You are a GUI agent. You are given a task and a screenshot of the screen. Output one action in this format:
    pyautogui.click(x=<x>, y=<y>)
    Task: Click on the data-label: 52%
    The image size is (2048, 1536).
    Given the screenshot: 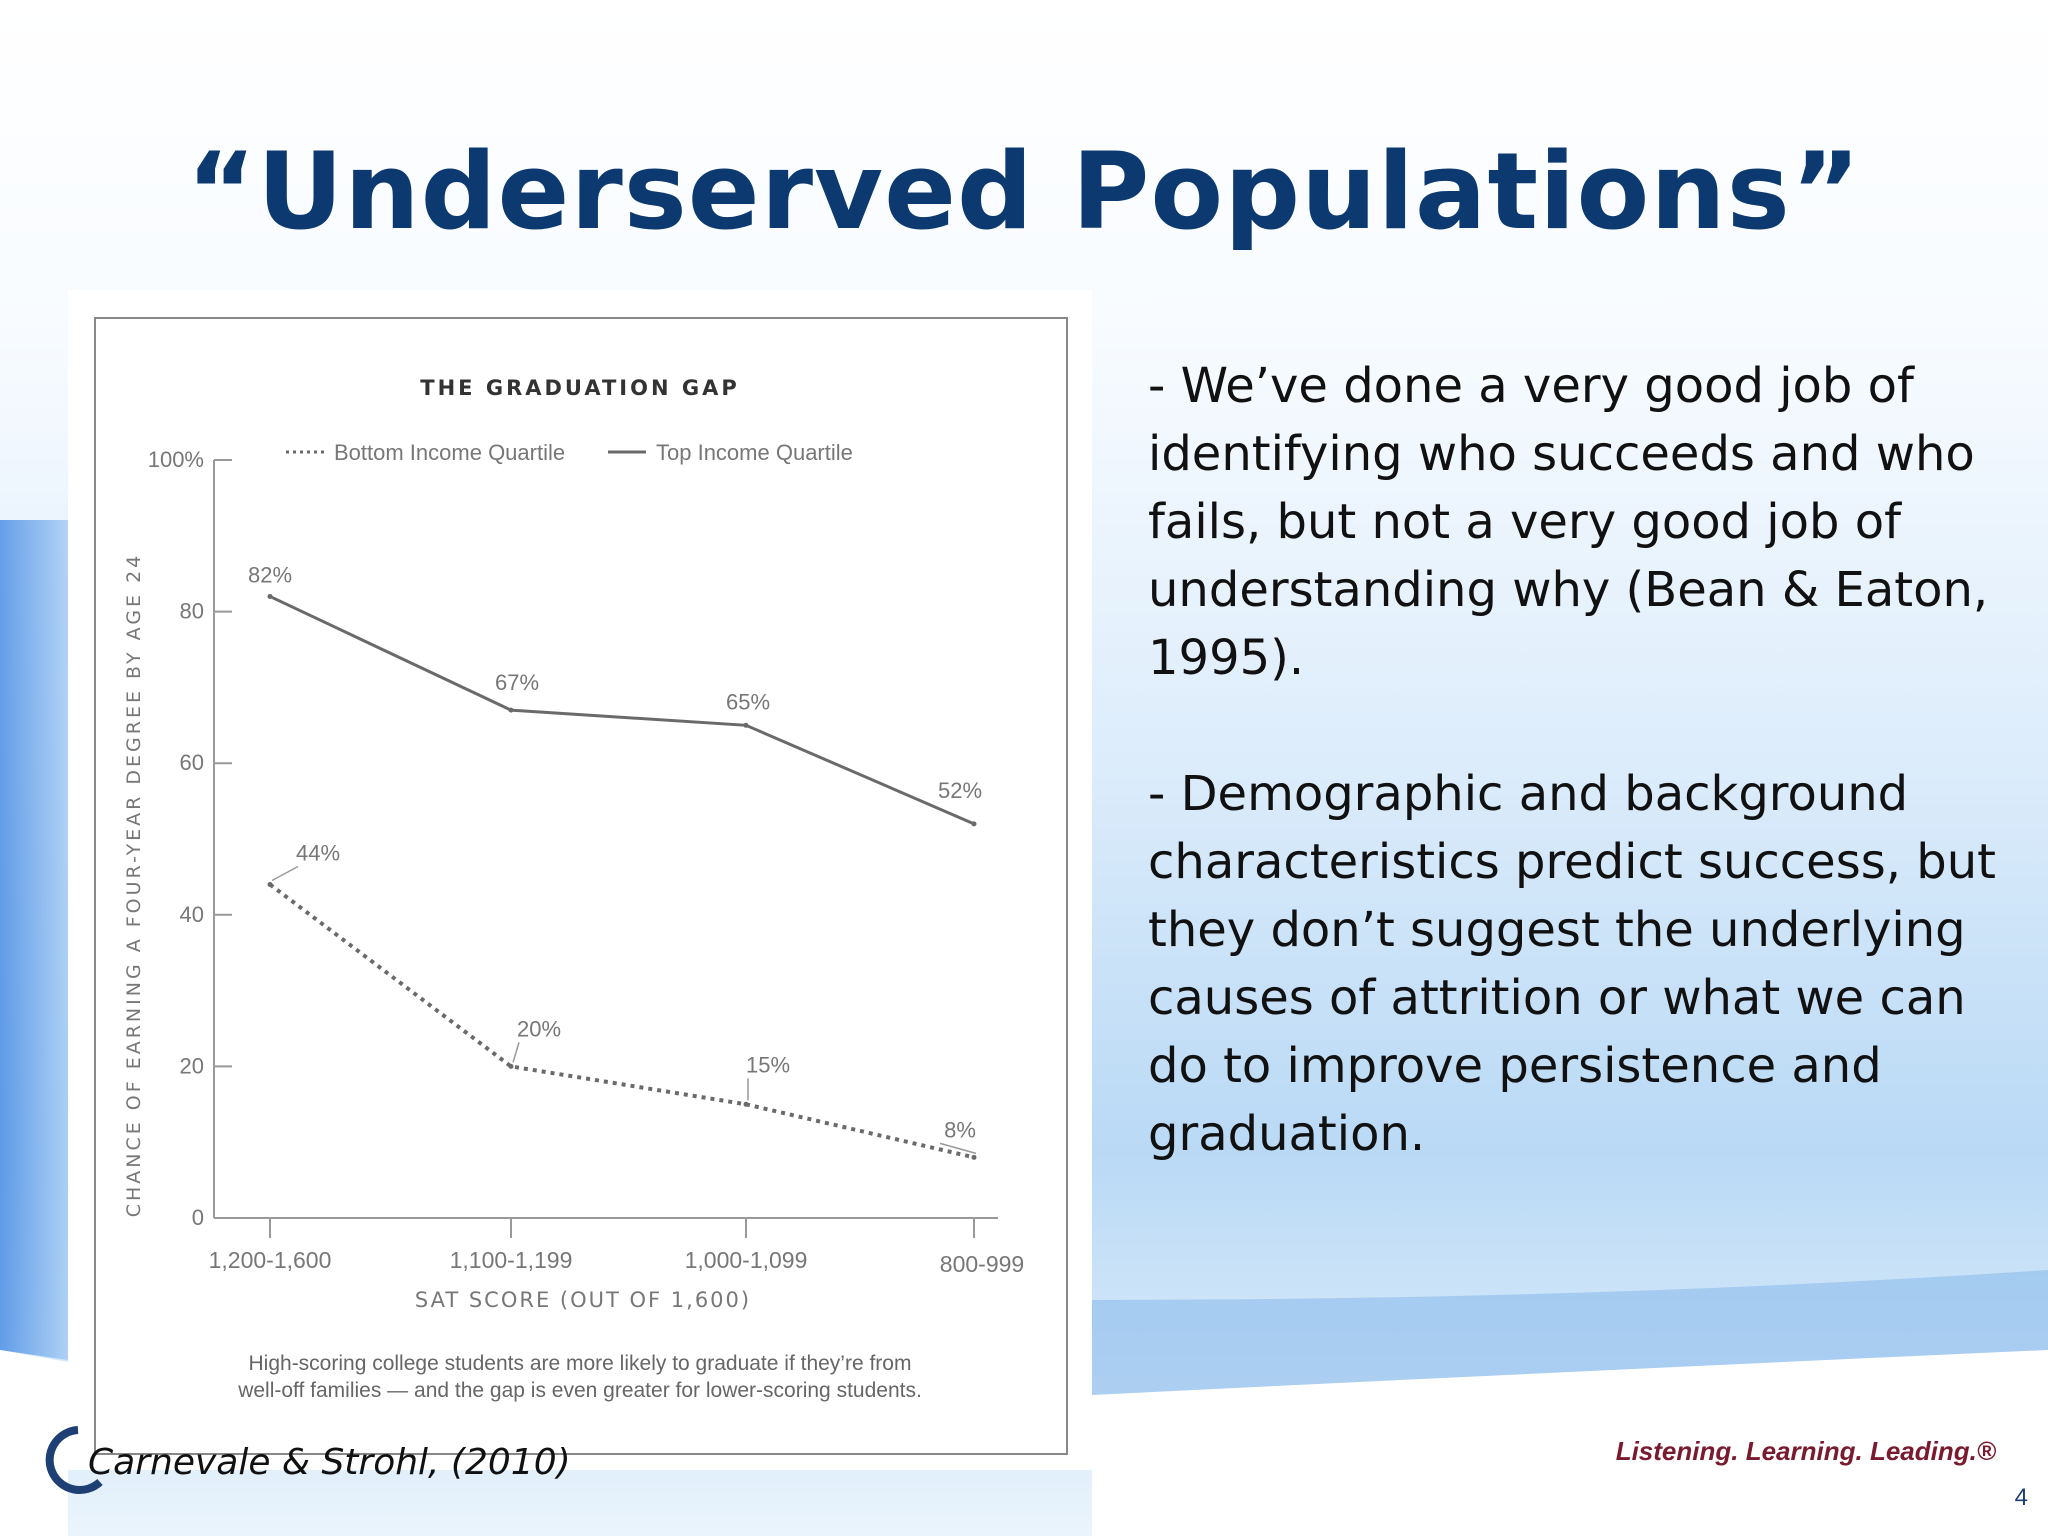 What is the action you would take?
    pyautogui.click(x=960, y=790)
    